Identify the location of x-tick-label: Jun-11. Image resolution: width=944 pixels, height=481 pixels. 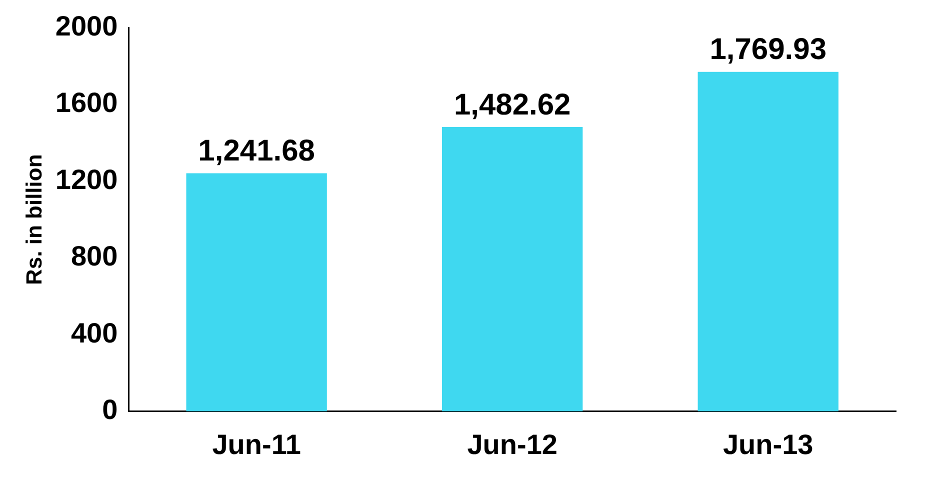
(256, 444).